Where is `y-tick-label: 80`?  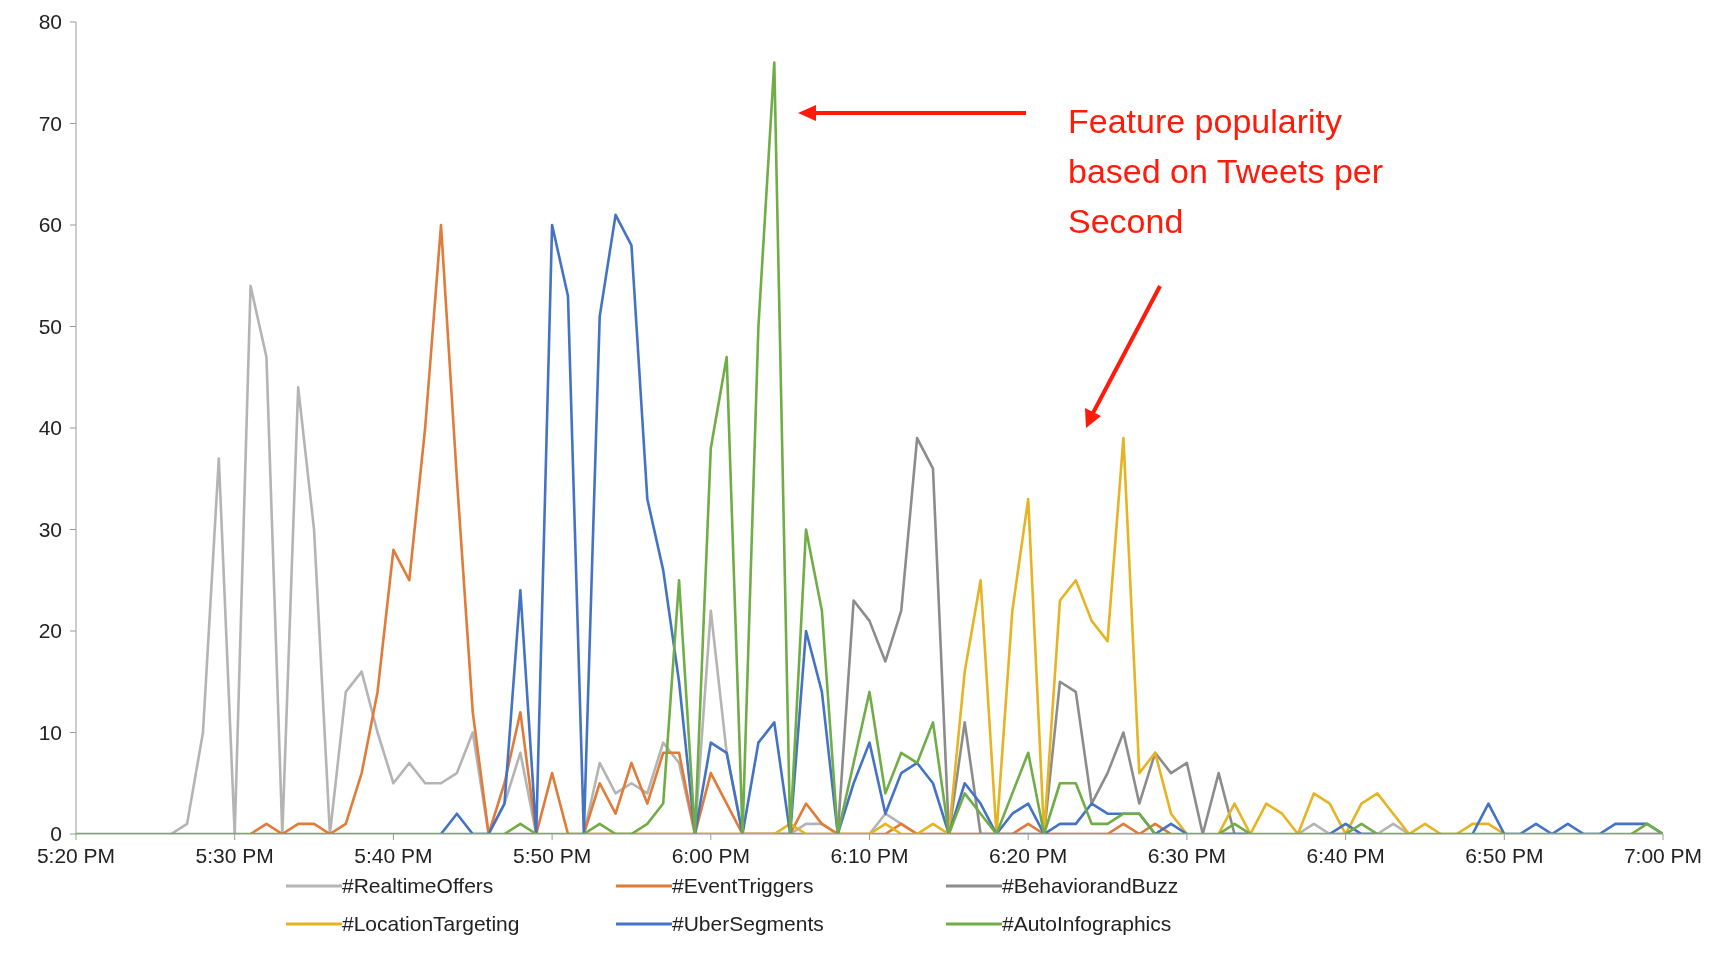 y-tick-label: 80 is located at coordinates (50, 22).